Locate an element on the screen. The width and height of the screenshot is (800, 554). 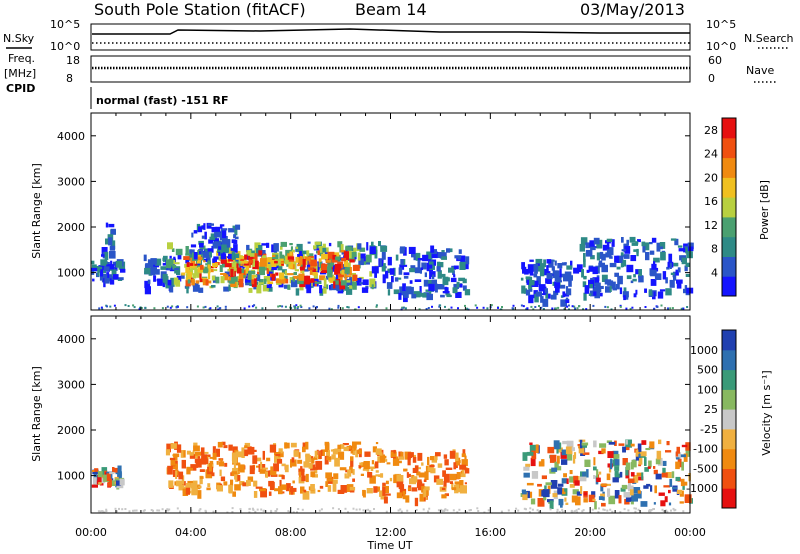
colorbar-tick-label: -25 is located at coordinates (709, 429).